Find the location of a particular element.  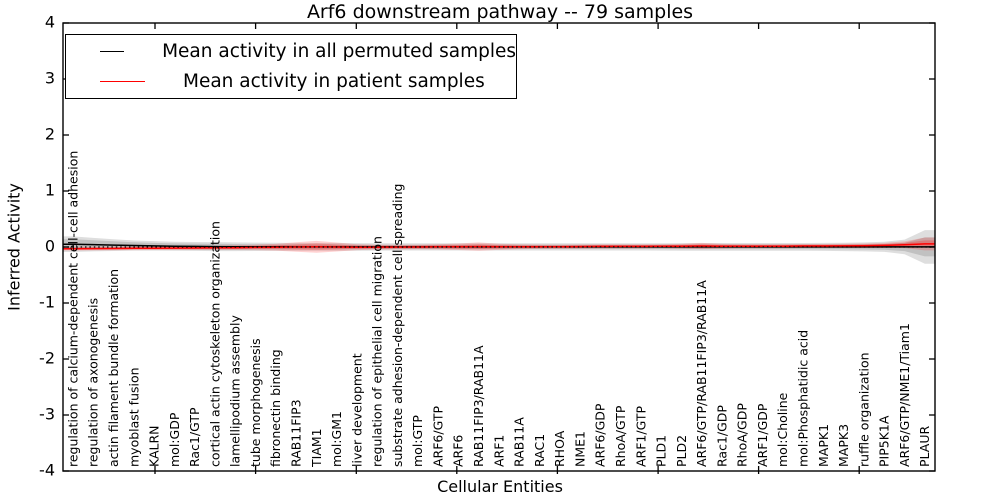

x-tick-label: Rac1/GDP is located at coordinates (721, 436).